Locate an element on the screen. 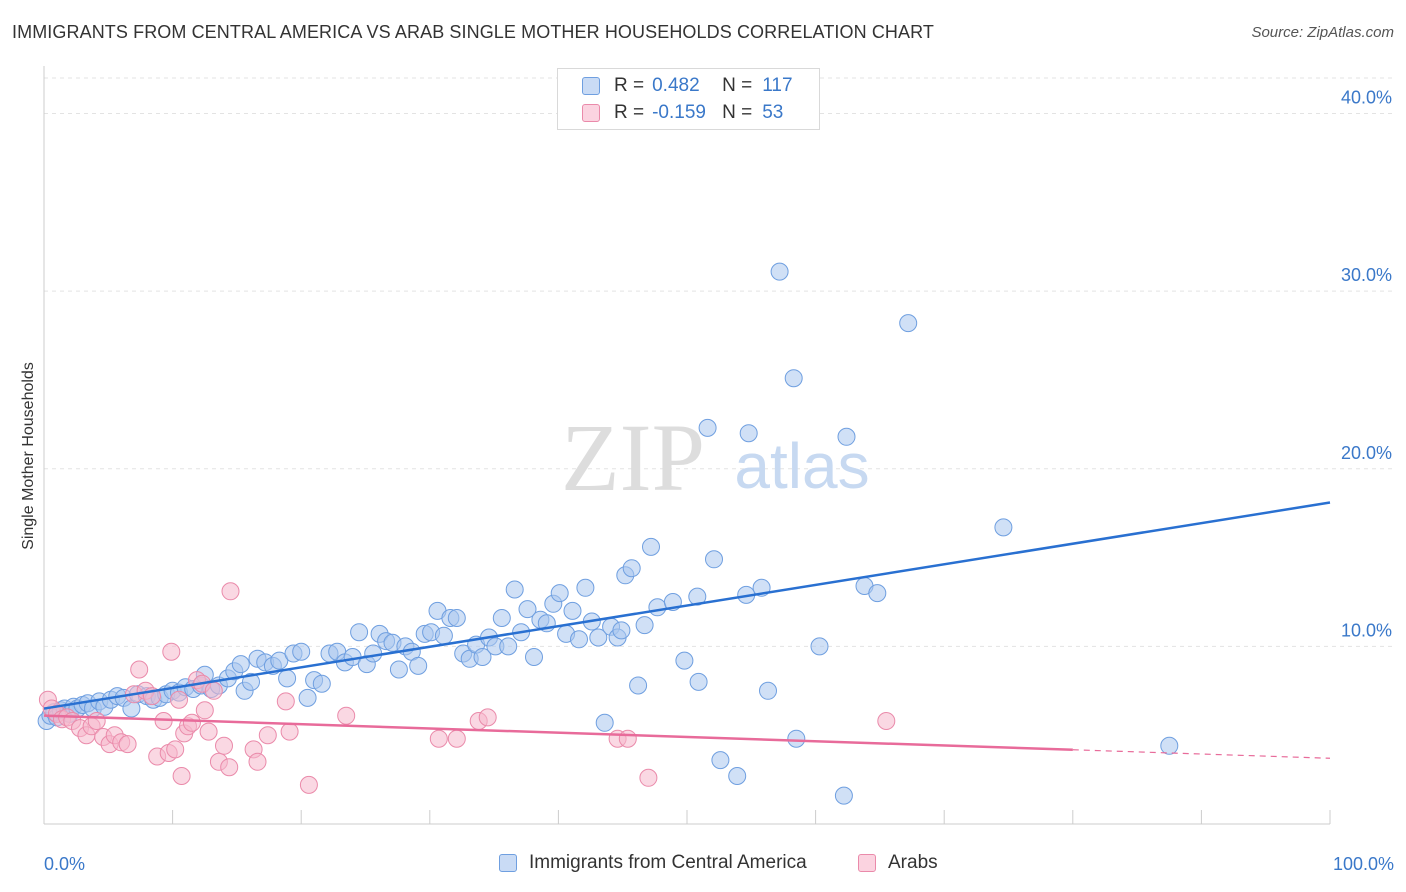  y-tick-label: 40.0% is located at coordinates (1366, 98).